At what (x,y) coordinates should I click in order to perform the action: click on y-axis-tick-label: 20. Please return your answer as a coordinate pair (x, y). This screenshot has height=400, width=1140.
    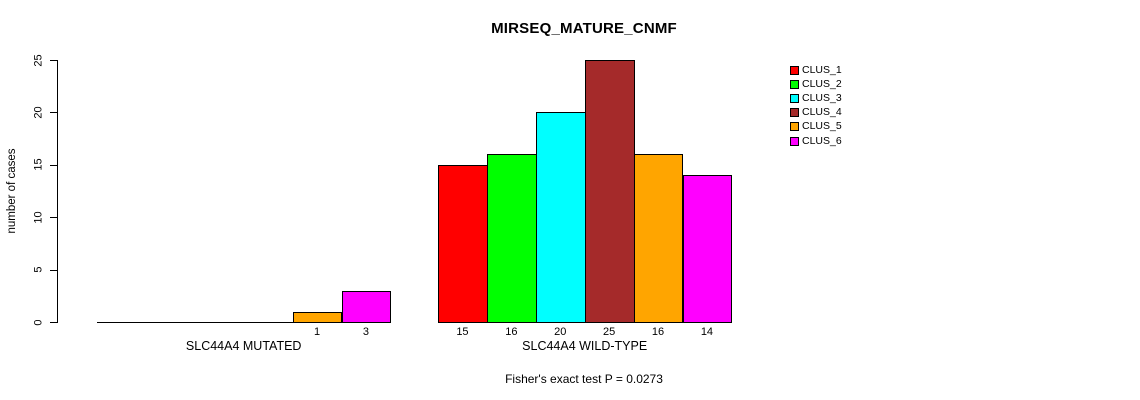
    Looking at the image, I should click on (38, 112).